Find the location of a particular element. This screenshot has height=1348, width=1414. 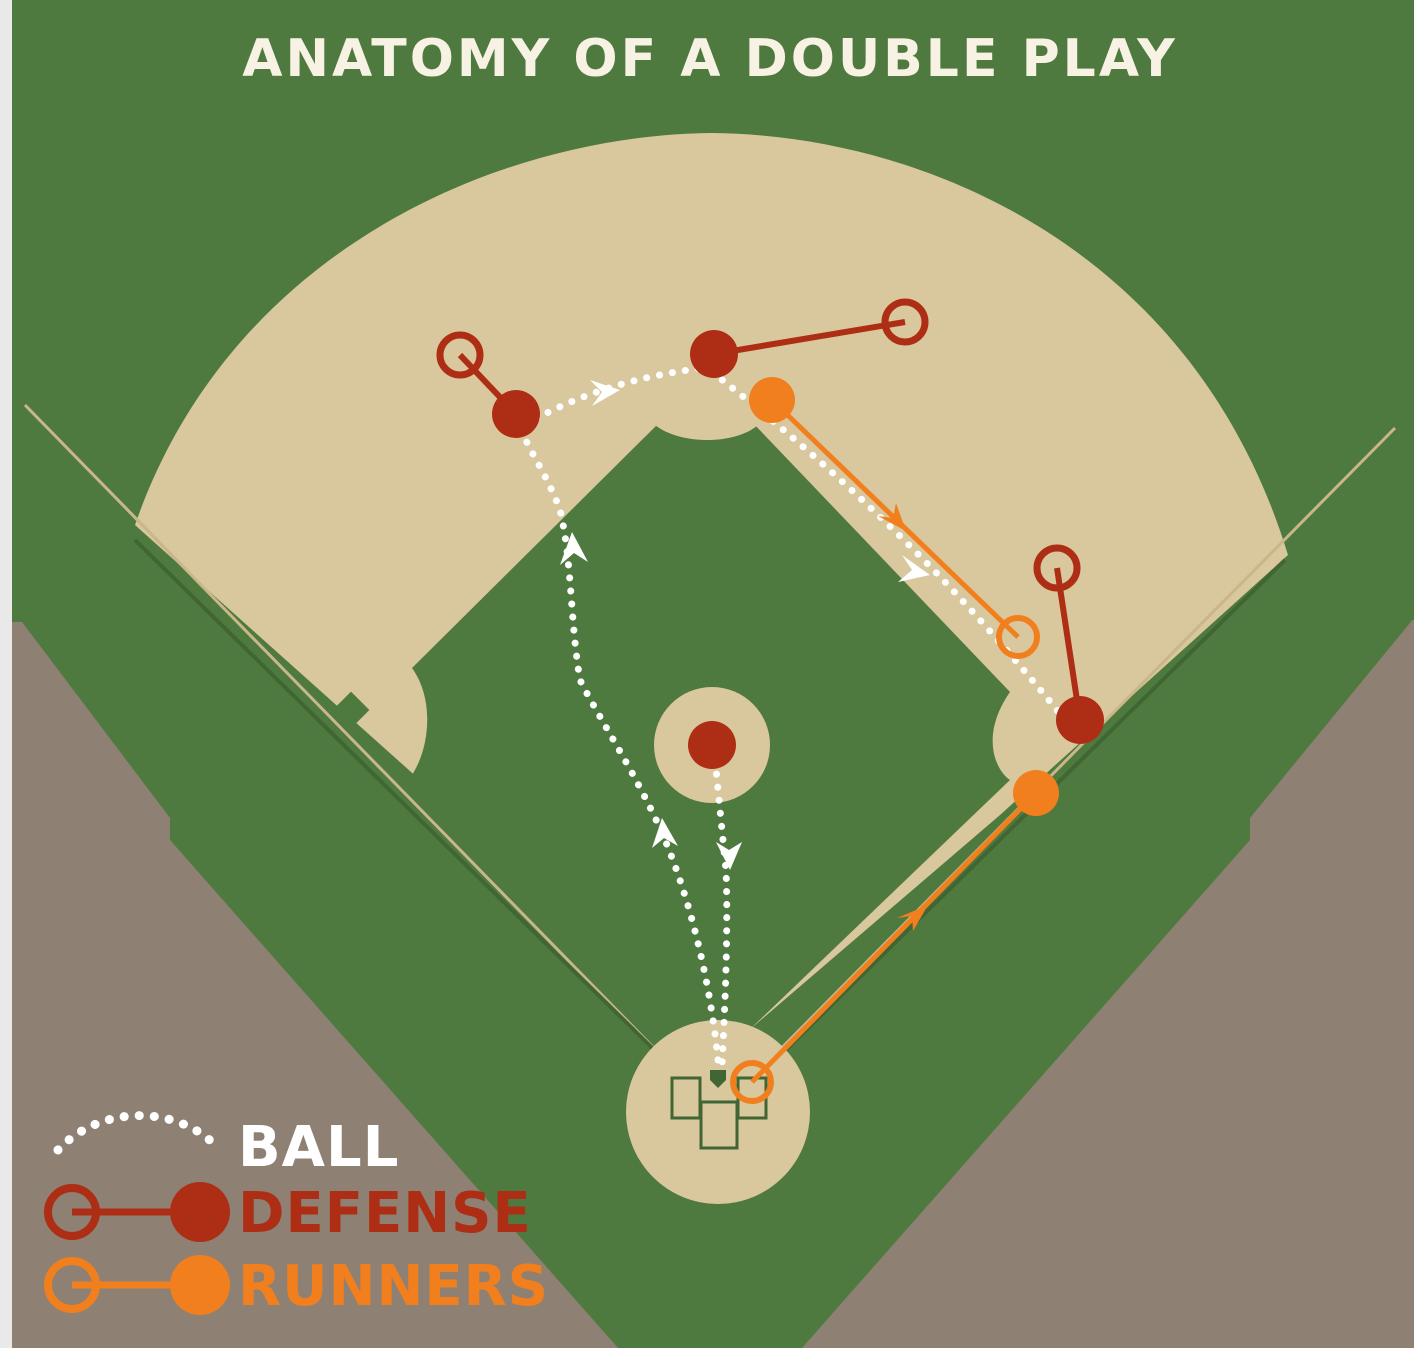

legend-defense-label: DEFENSE is located at coordinates (385, 1213).